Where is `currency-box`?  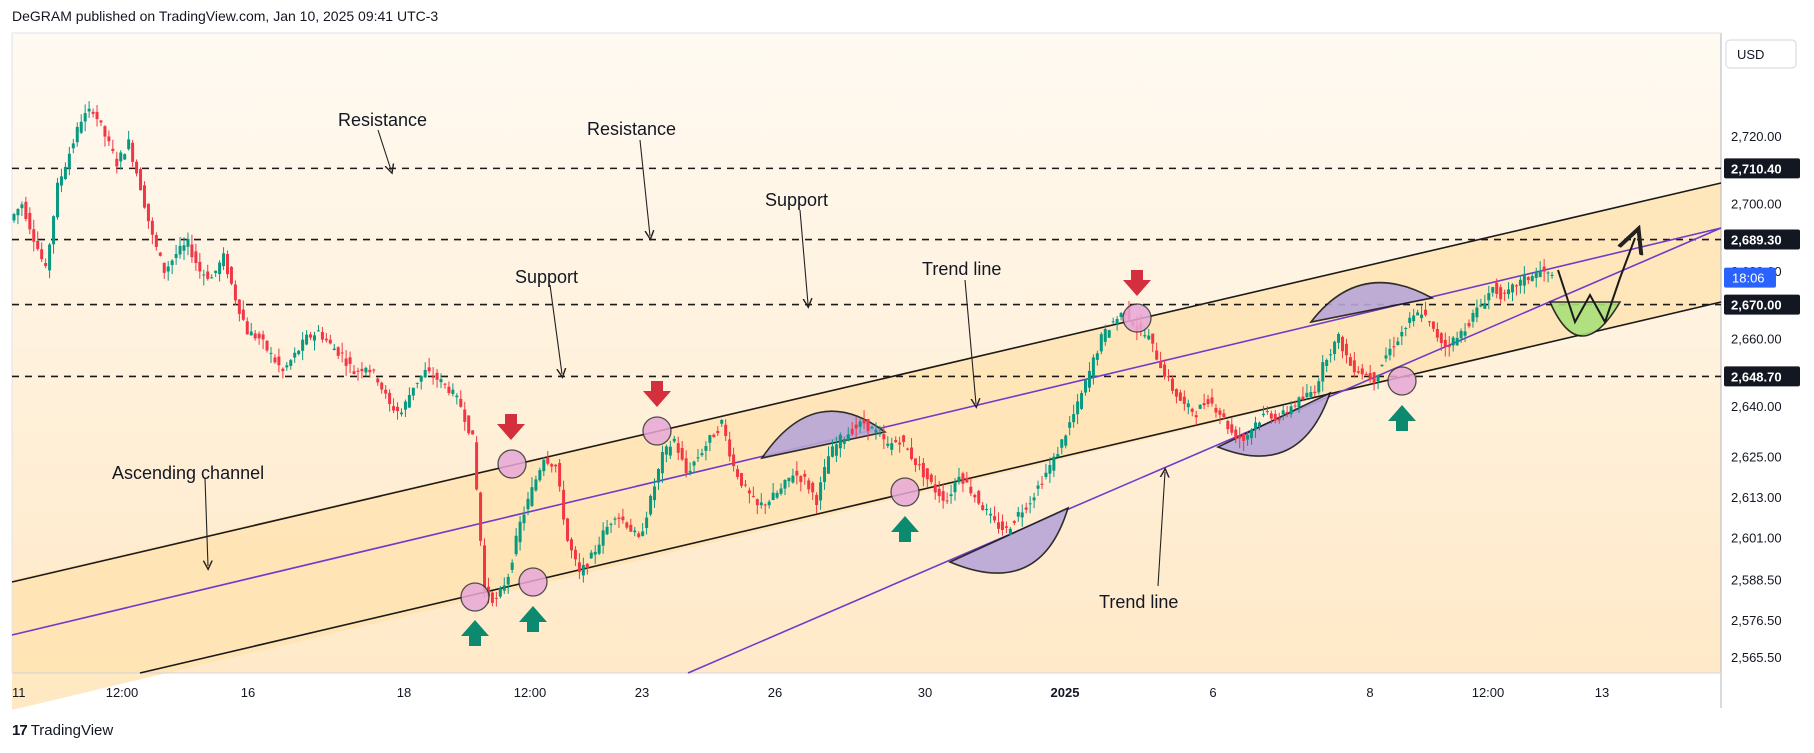
currency-box is located at coordinates (1761, 54).